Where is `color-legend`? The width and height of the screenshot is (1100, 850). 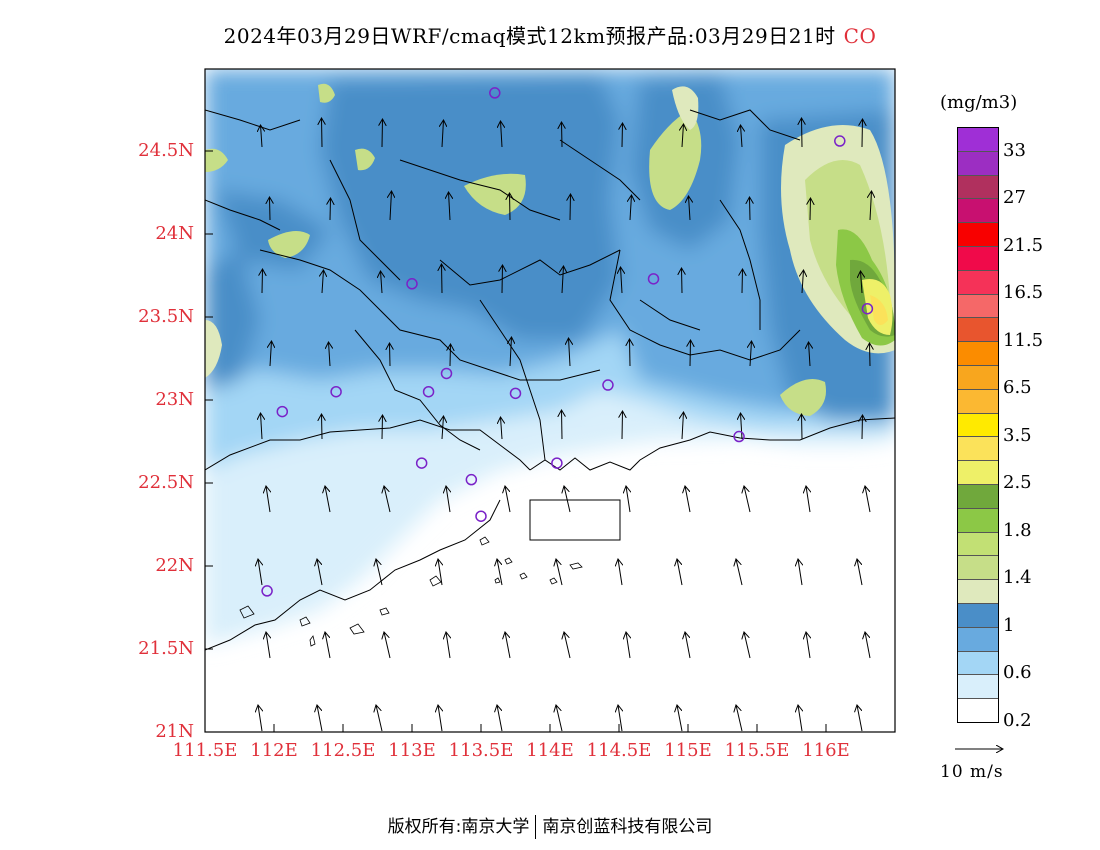 color-legend is located at coordinates (978, 425).